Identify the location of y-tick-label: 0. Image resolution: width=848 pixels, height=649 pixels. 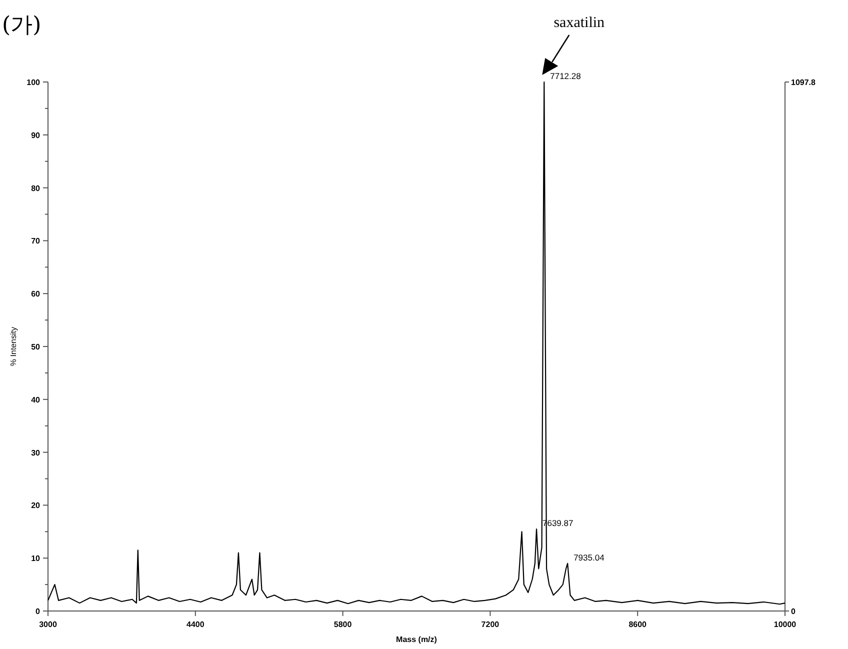
(38, 611).